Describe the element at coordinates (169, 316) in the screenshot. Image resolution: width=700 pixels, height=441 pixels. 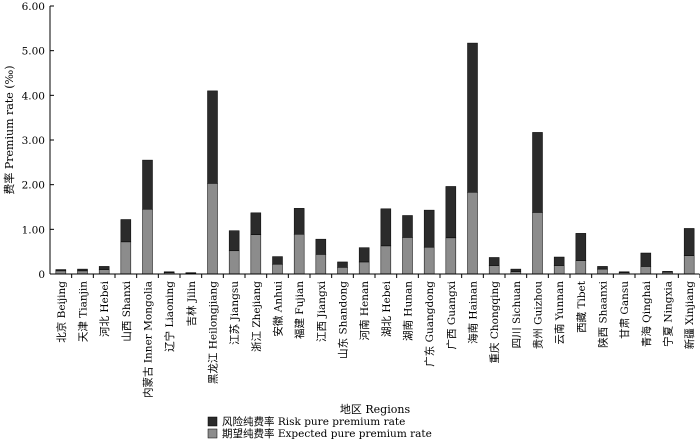
I see `x-tick-label: 辽宁 Liaoning` at that location.